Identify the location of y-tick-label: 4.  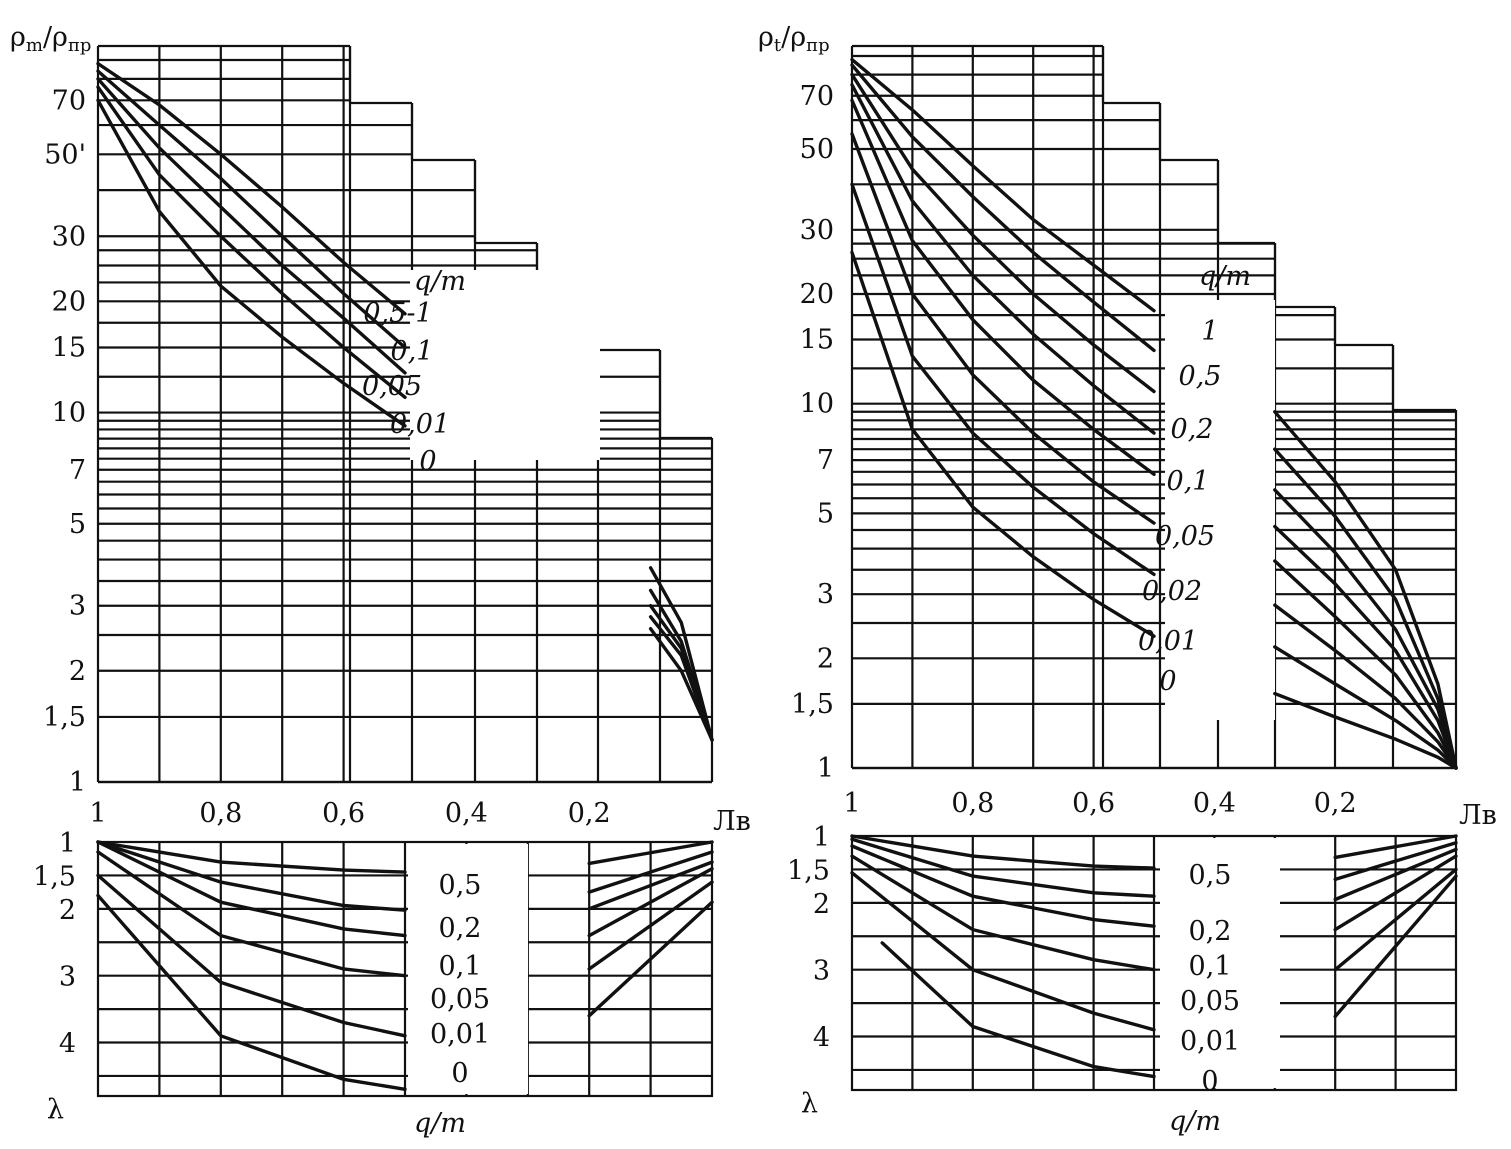
(67, 1044).